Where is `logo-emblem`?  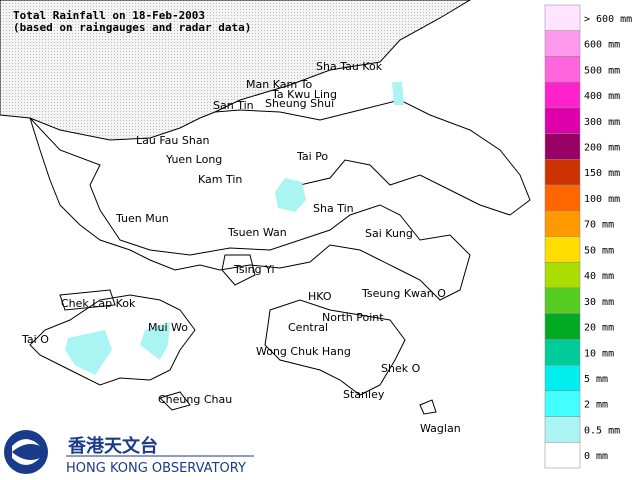
logo-emblem is located at coordinates (26, 452).